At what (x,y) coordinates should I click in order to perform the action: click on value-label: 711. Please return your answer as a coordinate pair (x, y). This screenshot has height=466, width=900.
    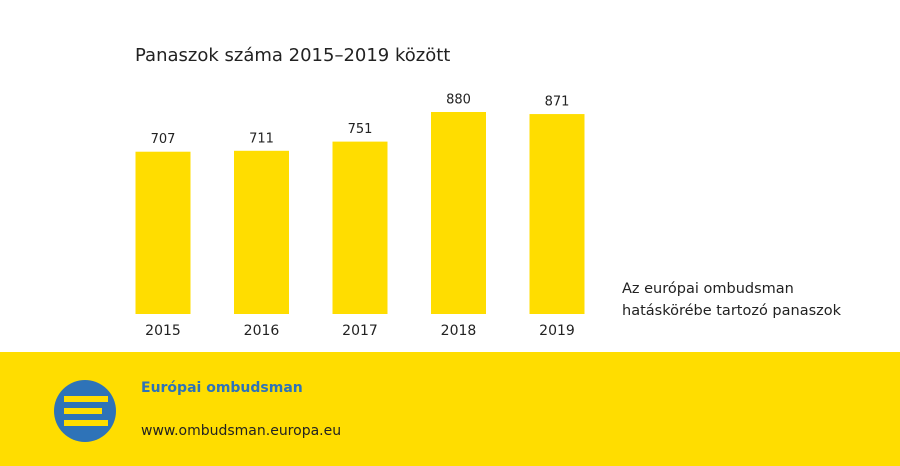
    Looking at the image, I should click on (261, 138).